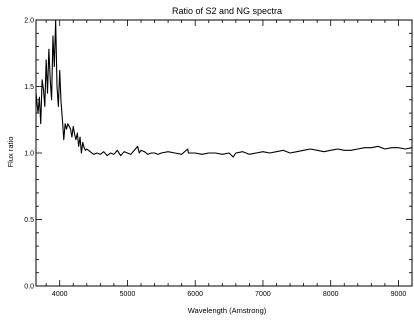 Image resolution: width=414 pixels, height=322 pixels. What do you see at coordinates (263, 294) in the screenshot?
I see `x-tick-label: 7000` at bounding box center [263, 294].